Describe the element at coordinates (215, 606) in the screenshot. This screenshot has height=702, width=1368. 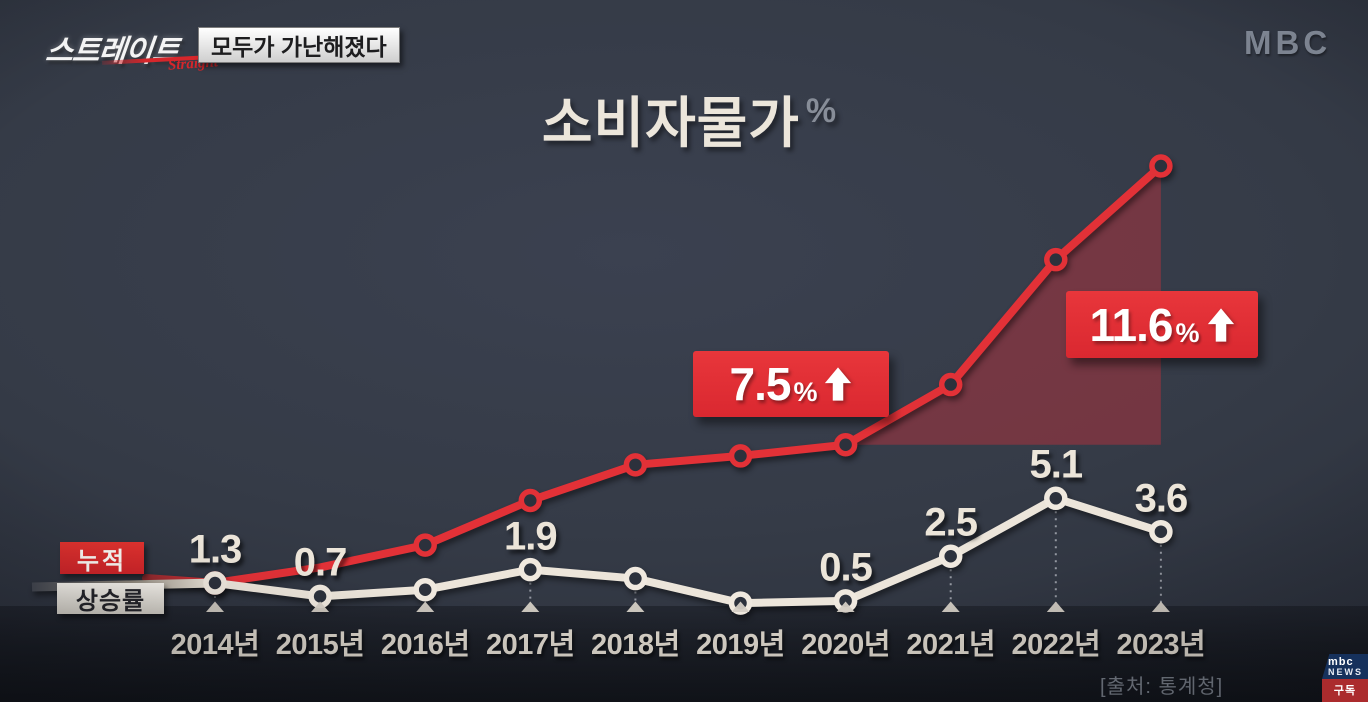
I see `axis-triangle-2014년` at that location.